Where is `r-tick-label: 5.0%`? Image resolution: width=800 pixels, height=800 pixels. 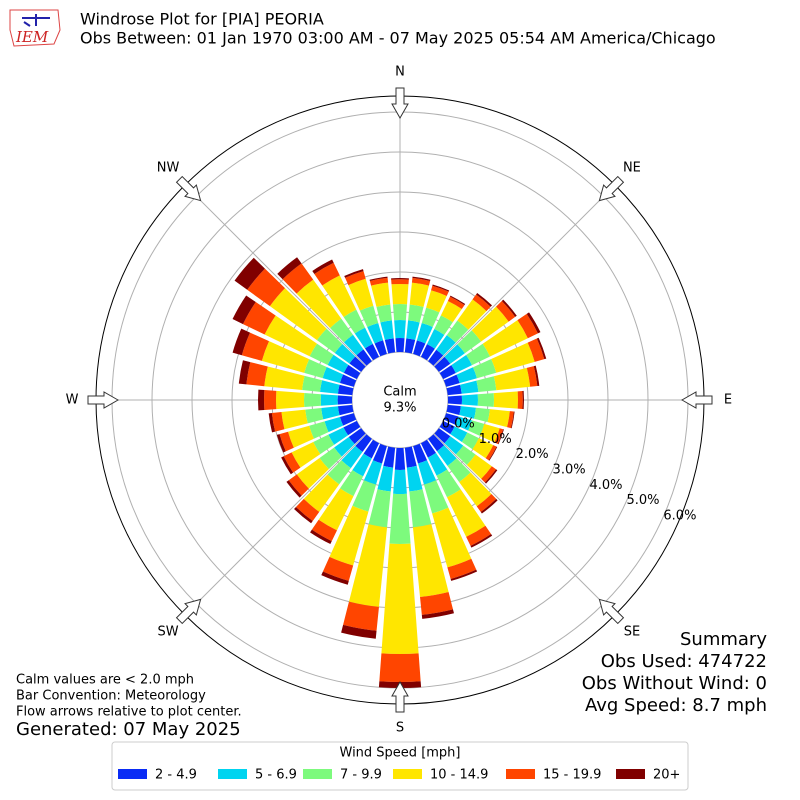
r-tick-label: 5.0% is located at coordinates (642, 500).